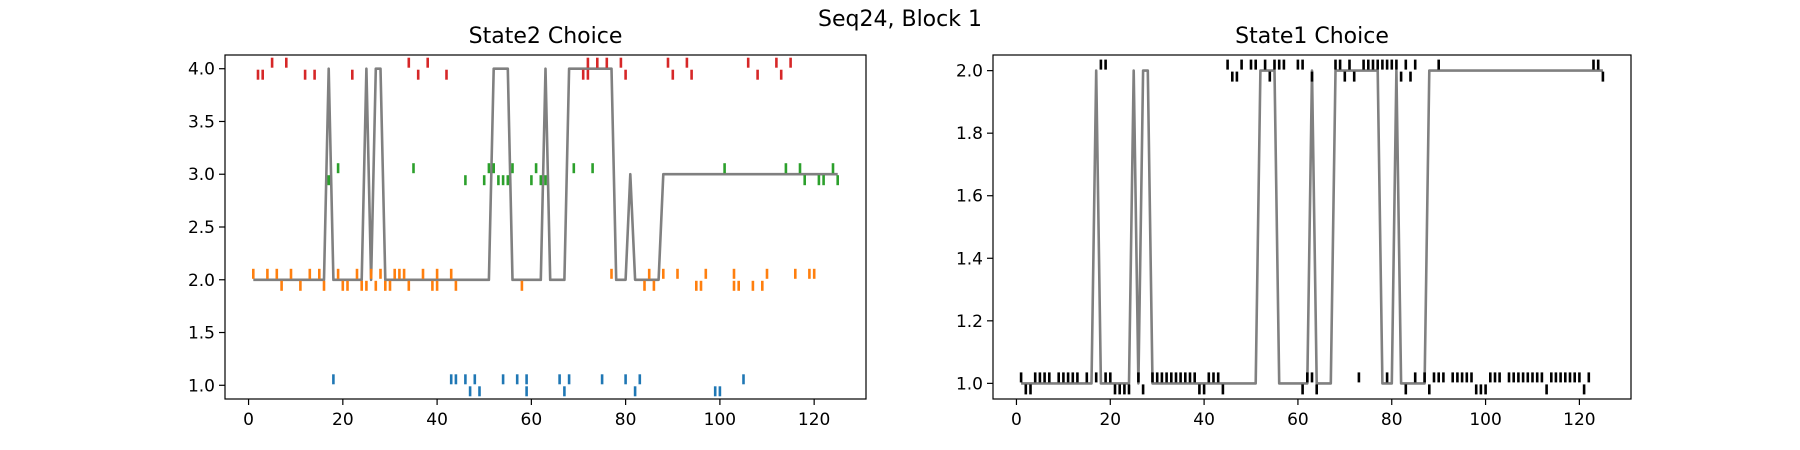 The height and width of the screenshot is (450, 1800). What do you see at coordinates (201, 228) in the screenshot?
I see `y-tick-label: 2.5` at bounding box center [201, 228].